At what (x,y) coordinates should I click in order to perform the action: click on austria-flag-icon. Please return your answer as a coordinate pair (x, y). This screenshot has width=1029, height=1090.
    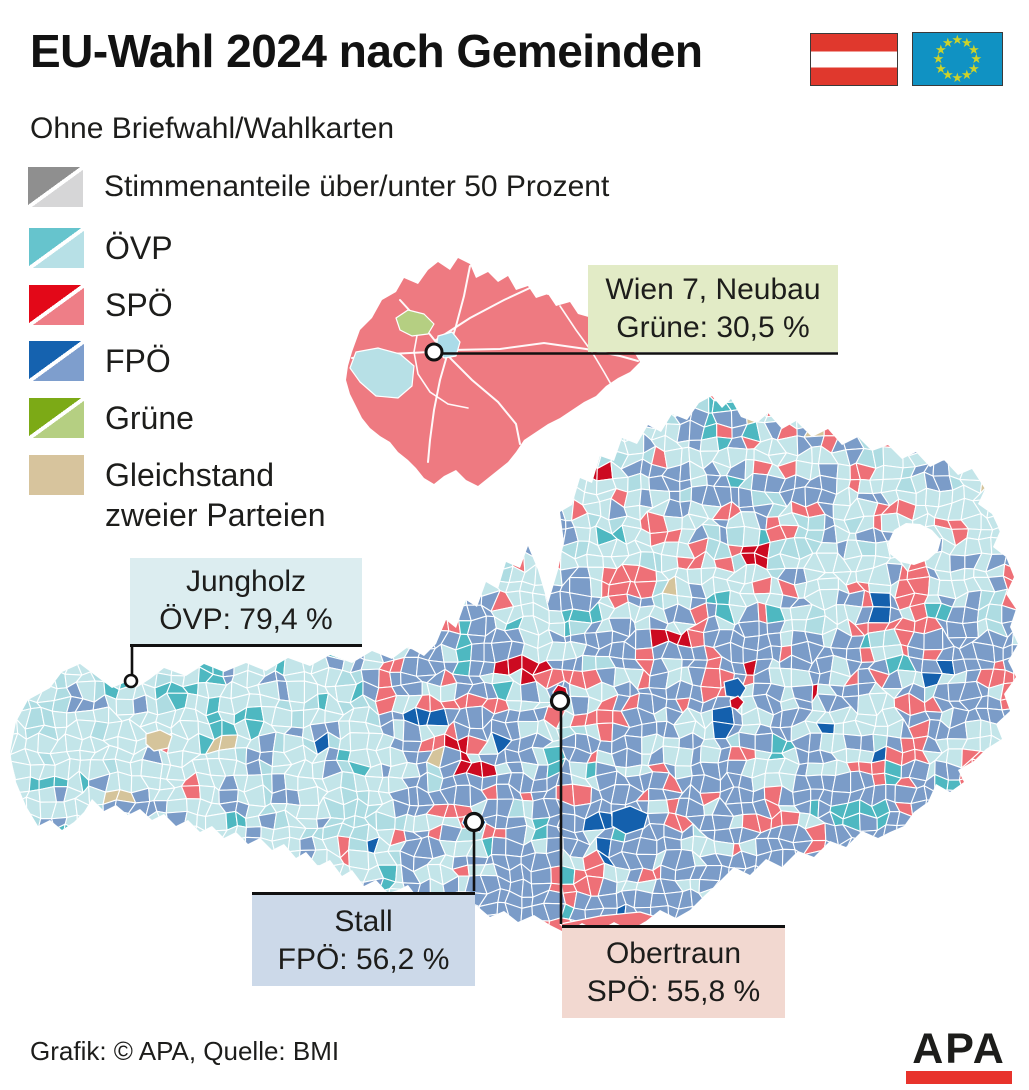
    Looking at the image, I should click on (854, 59).